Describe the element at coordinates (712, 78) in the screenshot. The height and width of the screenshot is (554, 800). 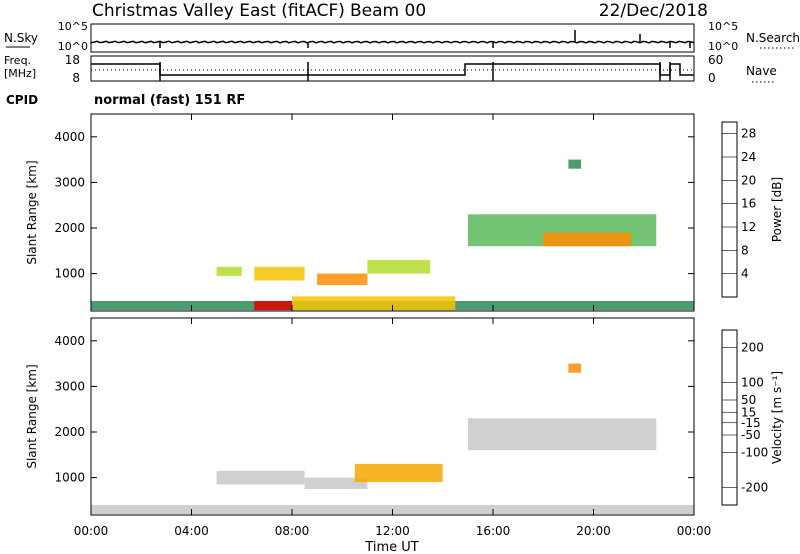
I see `nave-tick-bottom: 0` at that location.